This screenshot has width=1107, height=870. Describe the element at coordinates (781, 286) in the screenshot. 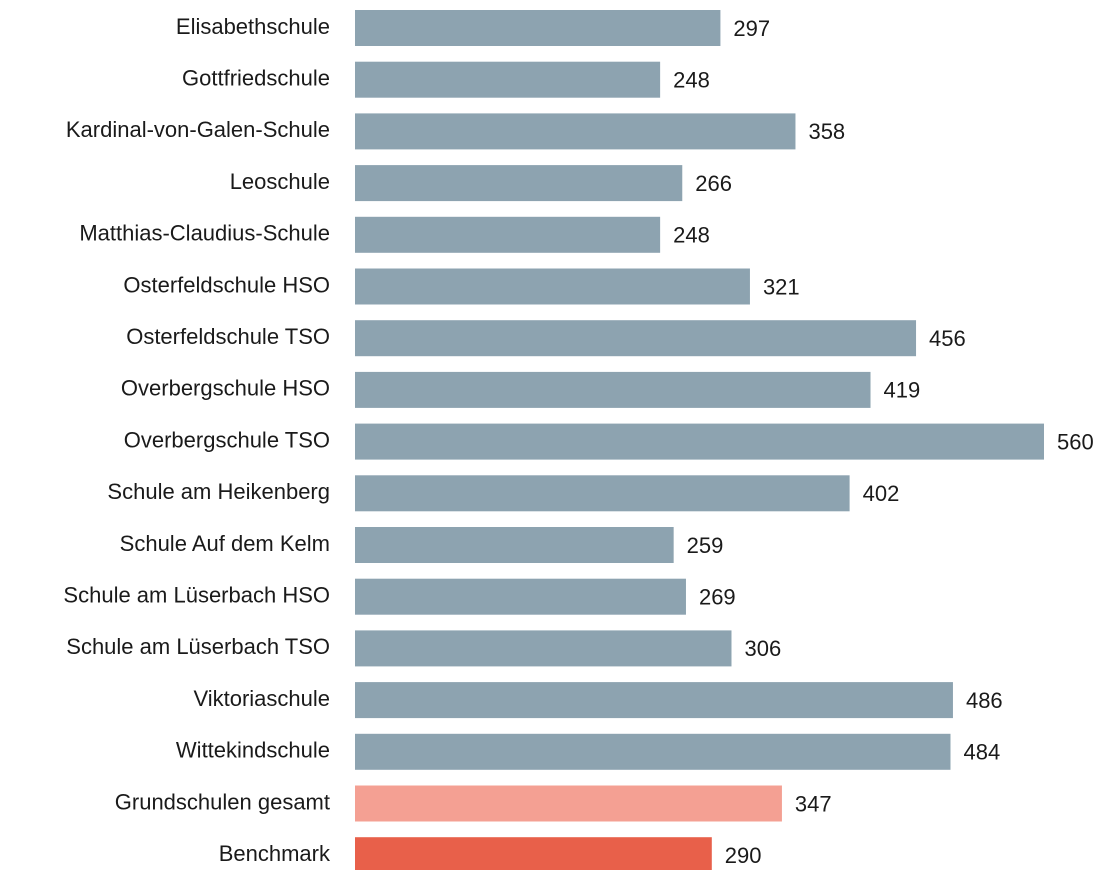

I see `value-label: 321` at that location.